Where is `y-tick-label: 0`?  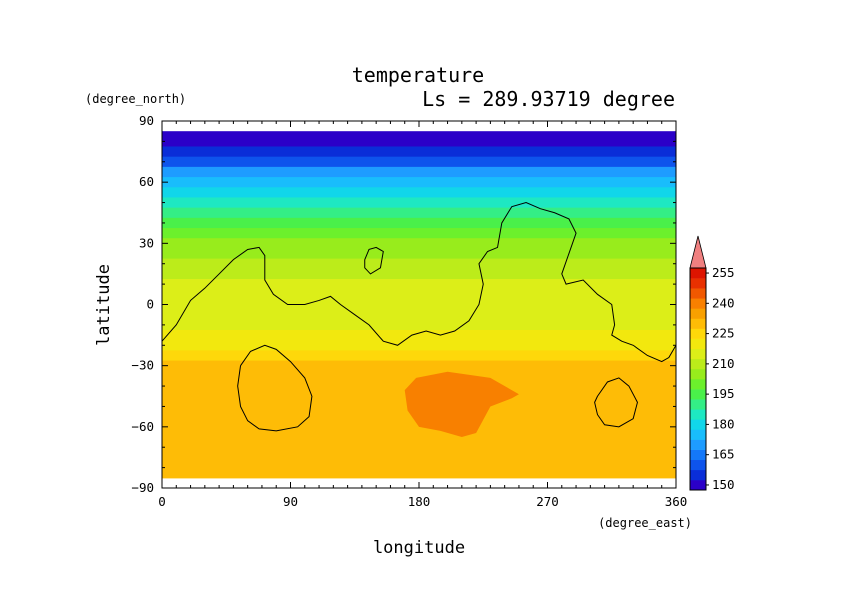 y-tick-label: 0 is located at coordinates (150, 304).